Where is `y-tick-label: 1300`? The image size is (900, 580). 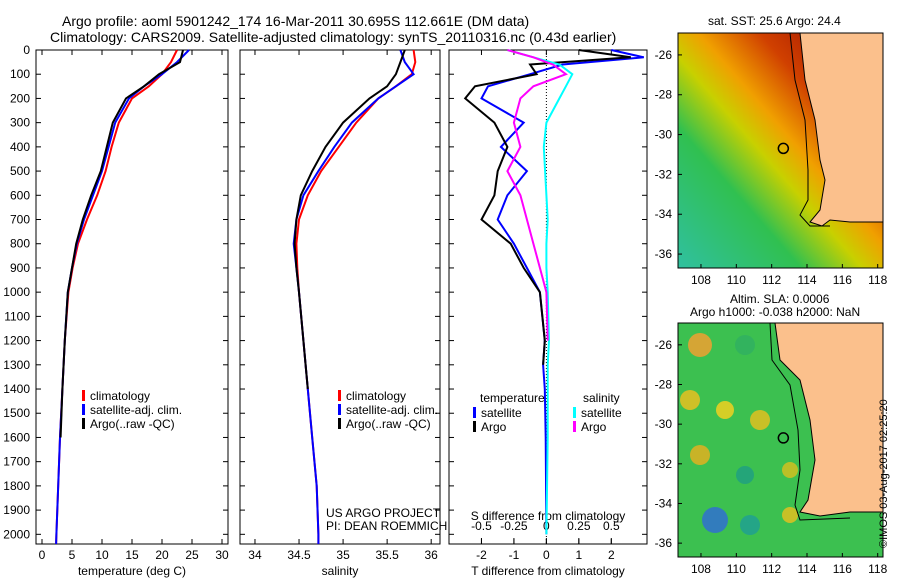 y-tick-label: 1300 is located at coordinates (16, 365).